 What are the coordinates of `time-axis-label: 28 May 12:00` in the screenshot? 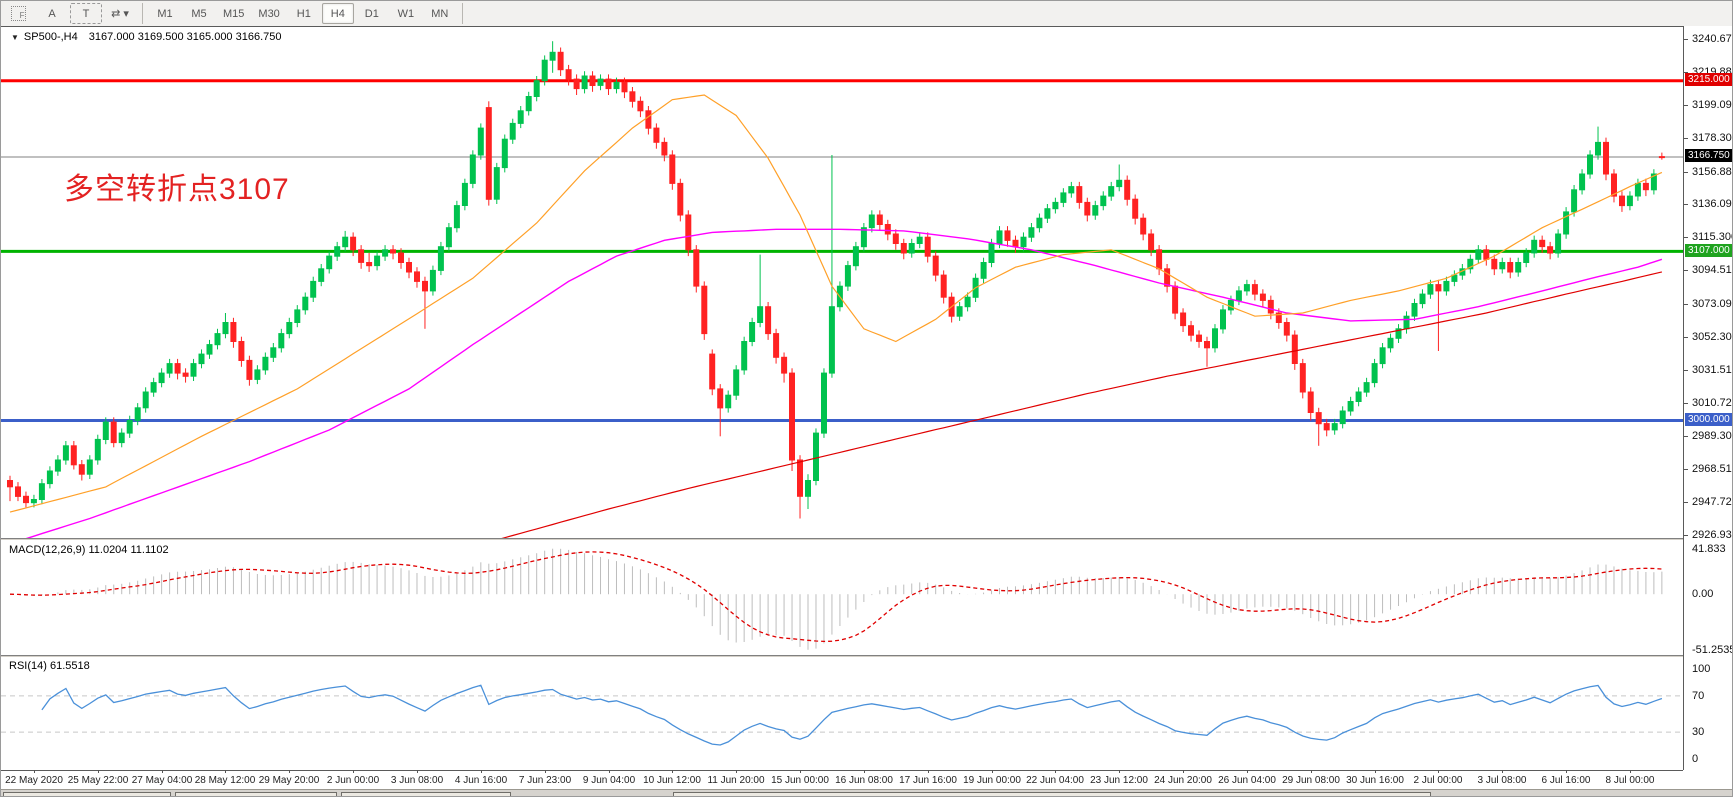 It's located at (225, 780).